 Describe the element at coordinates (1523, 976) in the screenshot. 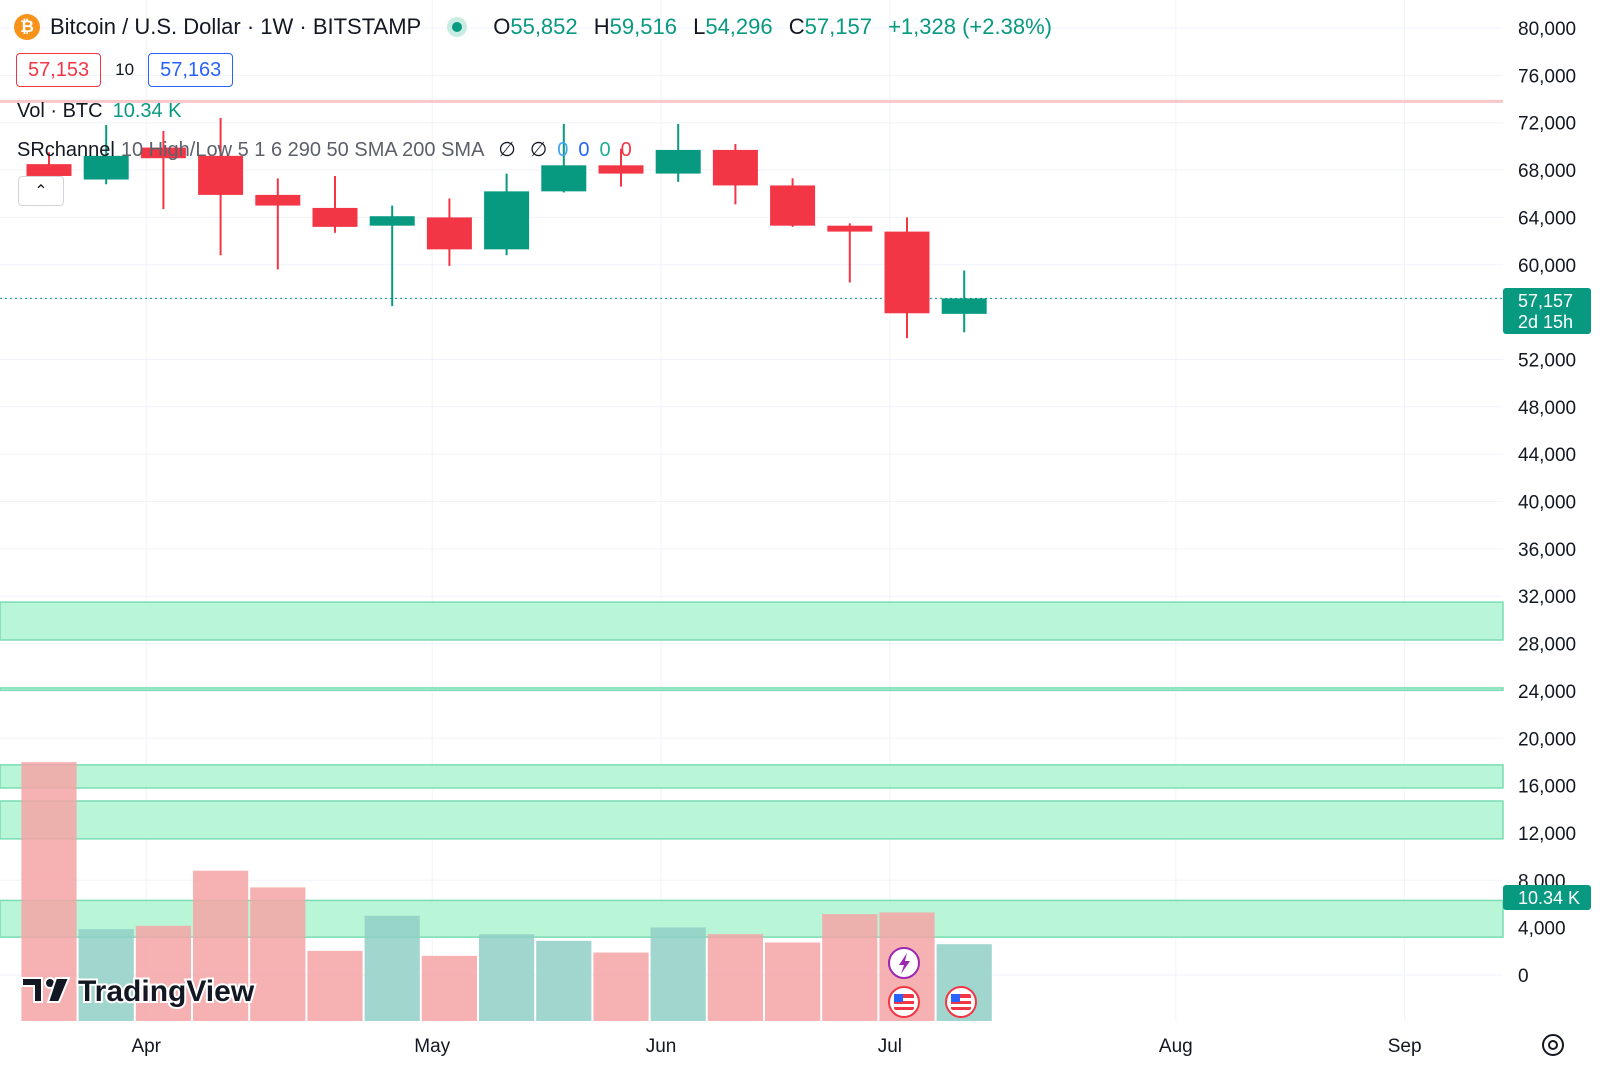

I see `price-tick-label: 0` at that location.